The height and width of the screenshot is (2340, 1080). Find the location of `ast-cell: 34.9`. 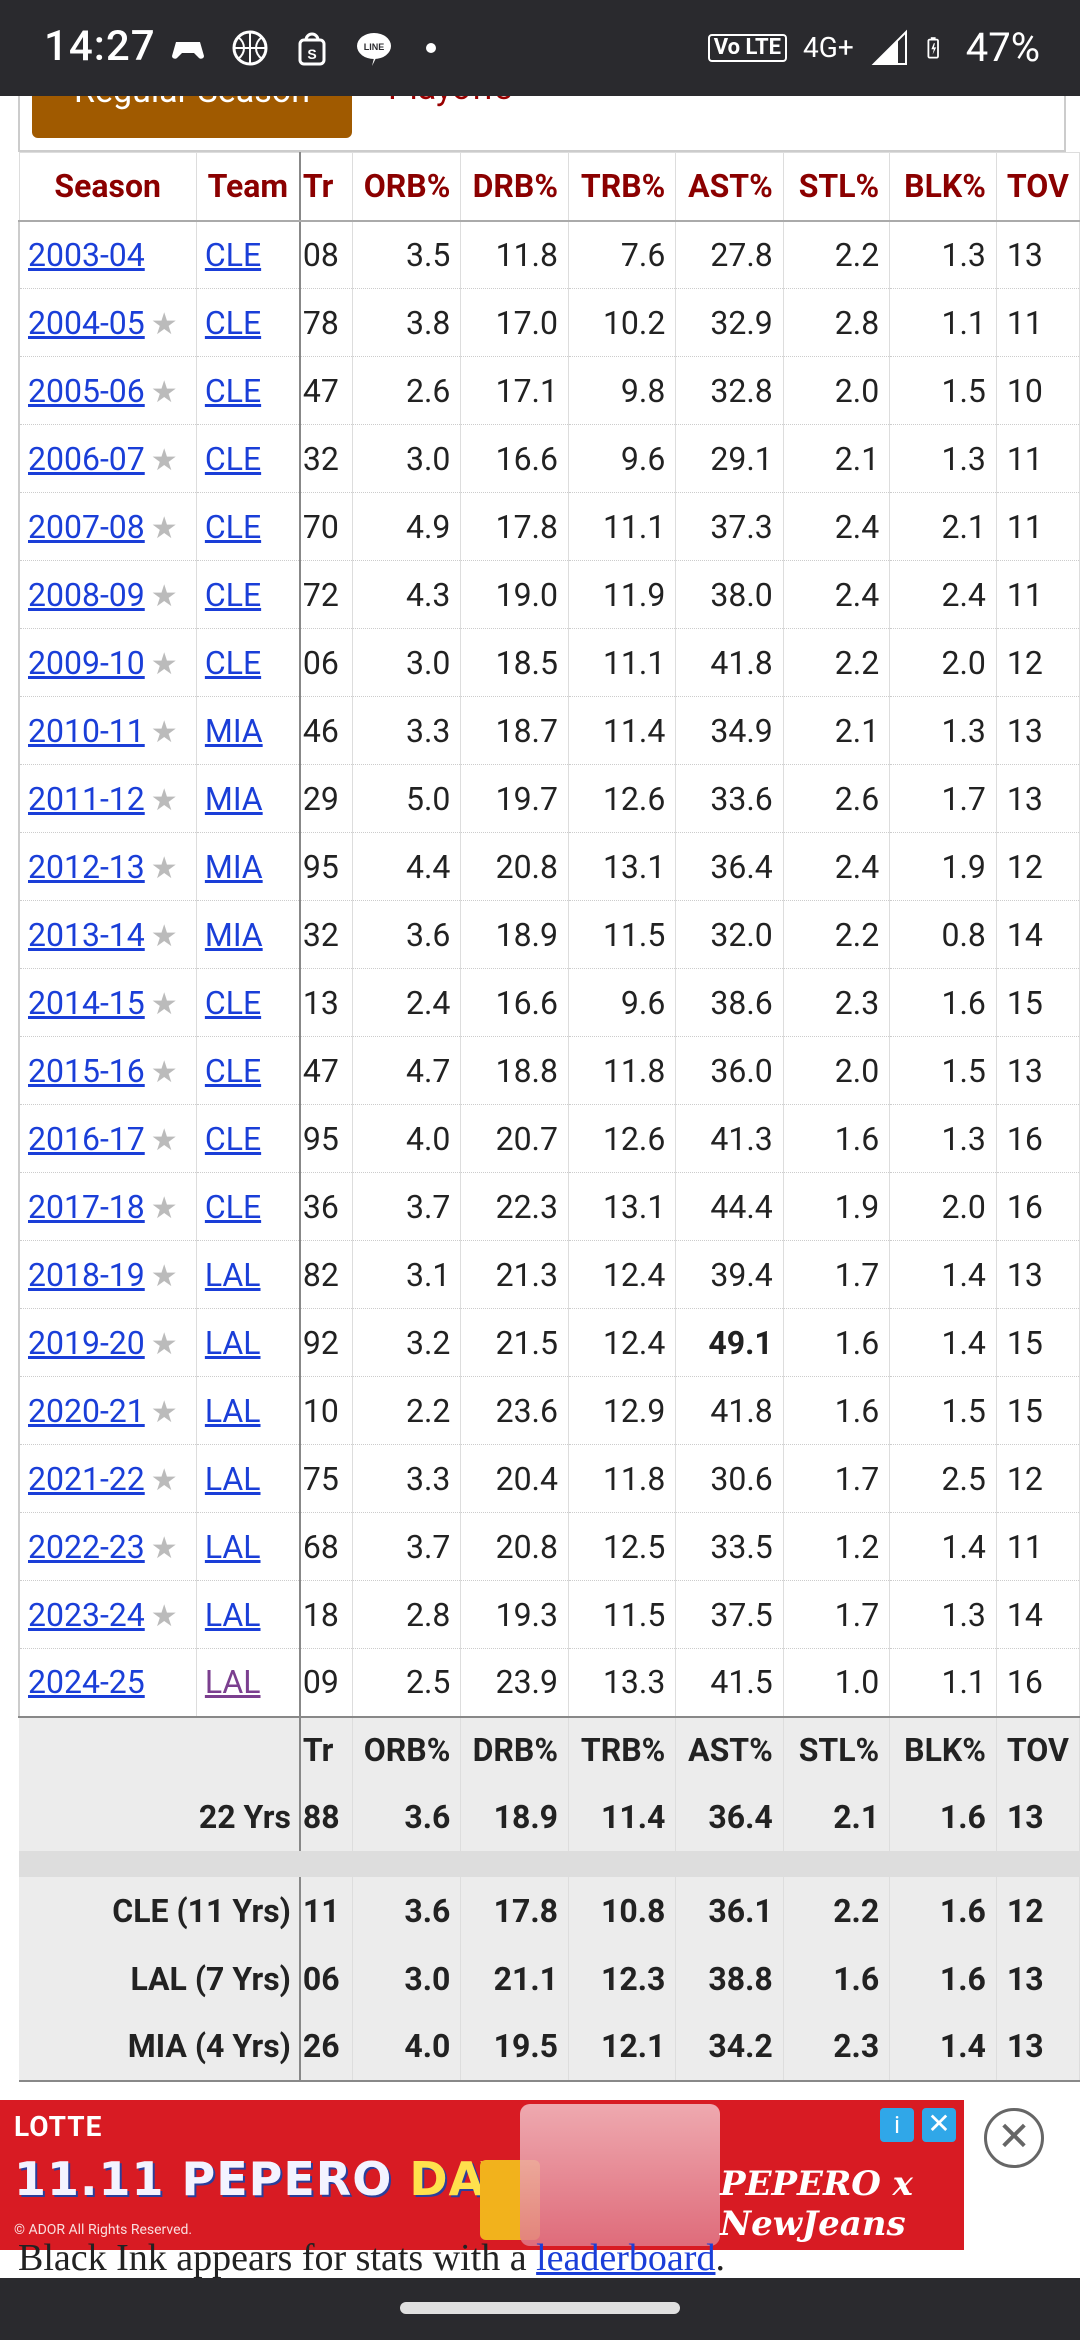

ast-cell: 34.9 is located at coordinates (729, 730).